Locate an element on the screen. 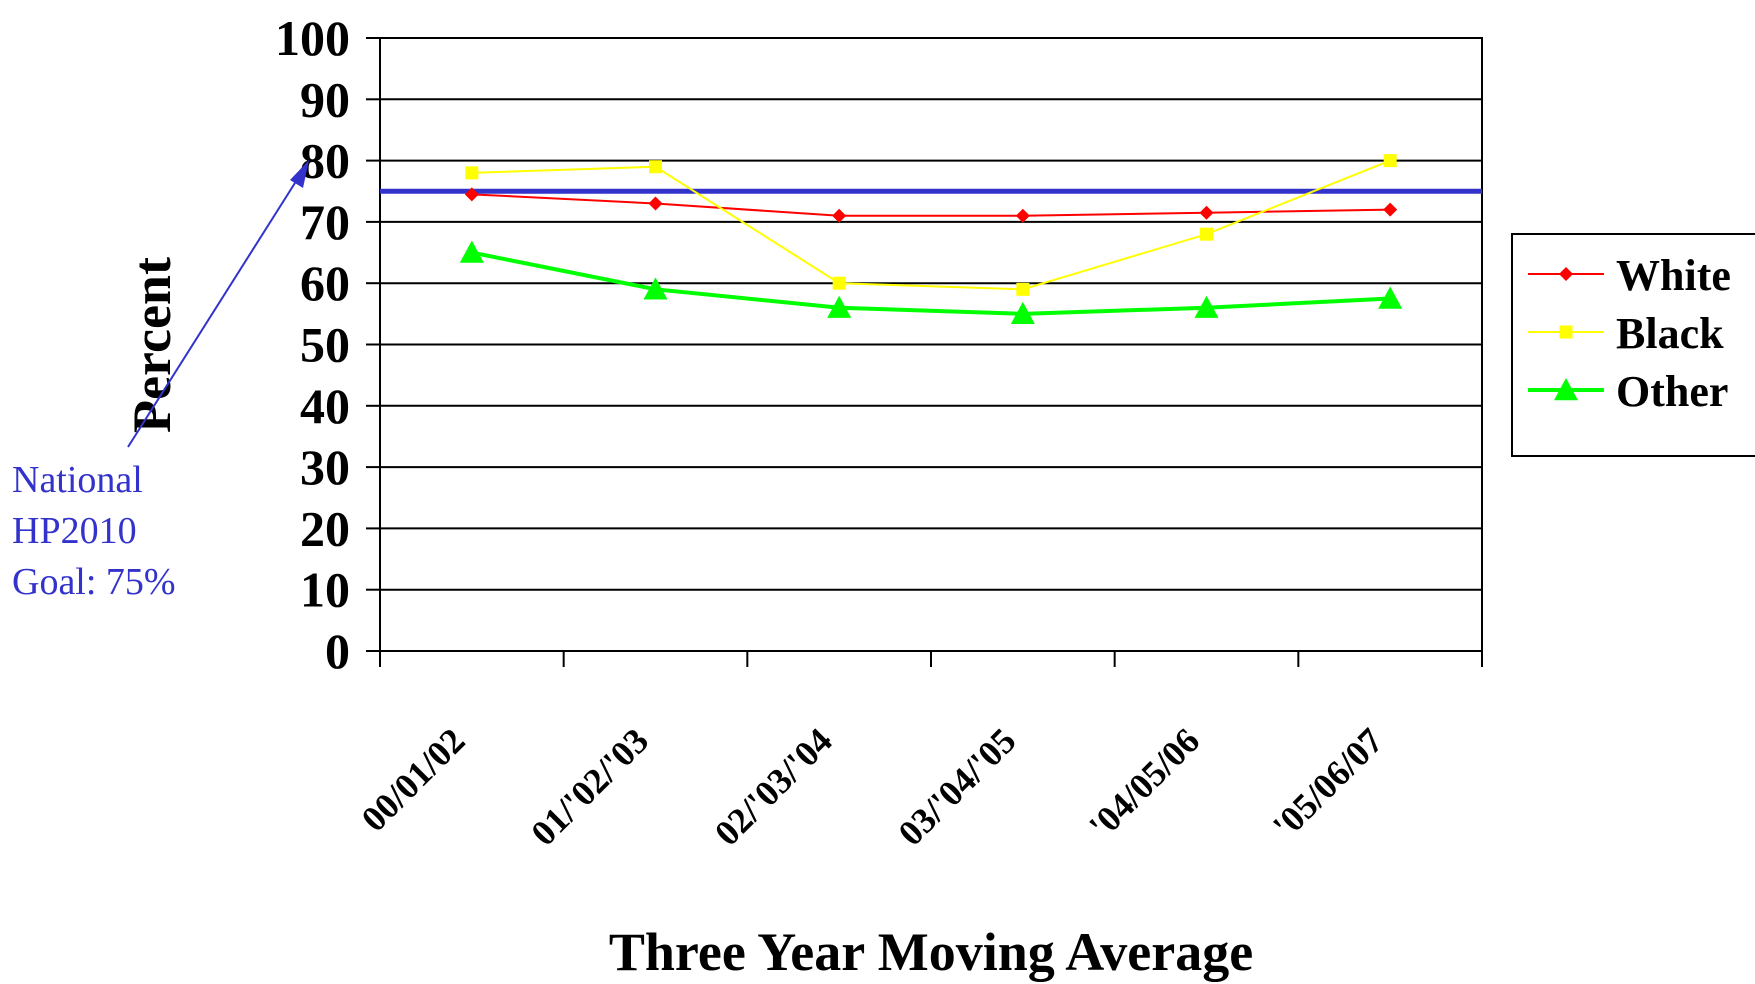 The width and height of the screenshot is (1755, 984). x-tick-label: 01/'02/'03 is located at coordinates (589, 786).